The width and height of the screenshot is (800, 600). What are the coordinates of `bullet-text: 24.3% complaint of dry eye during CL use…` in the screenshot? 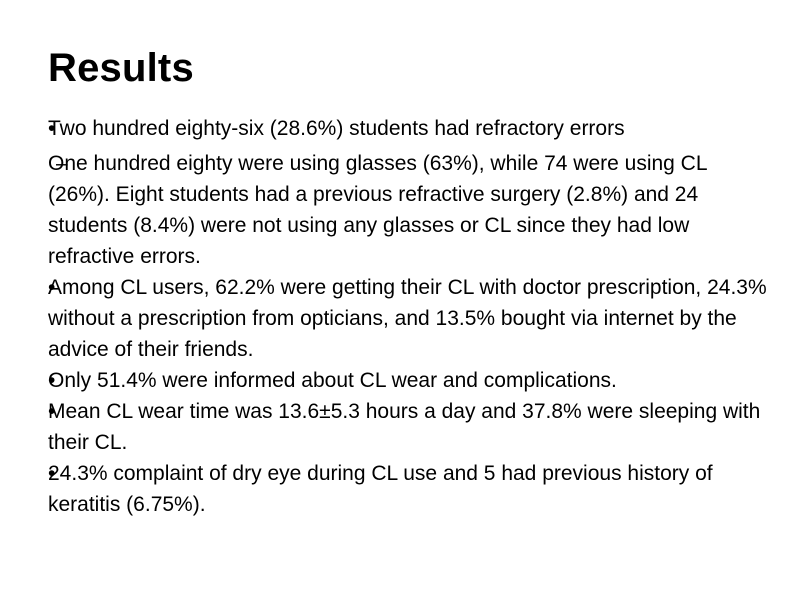 It's located at (380, 489).